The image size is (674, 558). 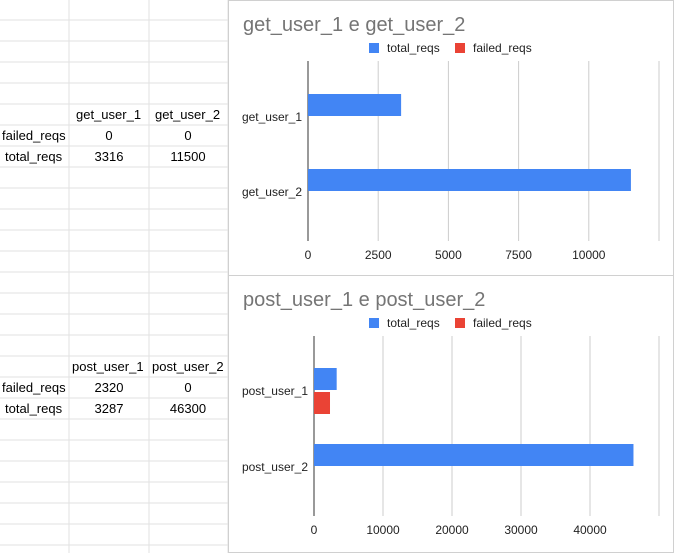 I want to click on table-cell: 2320, so click(x=109, y=387).